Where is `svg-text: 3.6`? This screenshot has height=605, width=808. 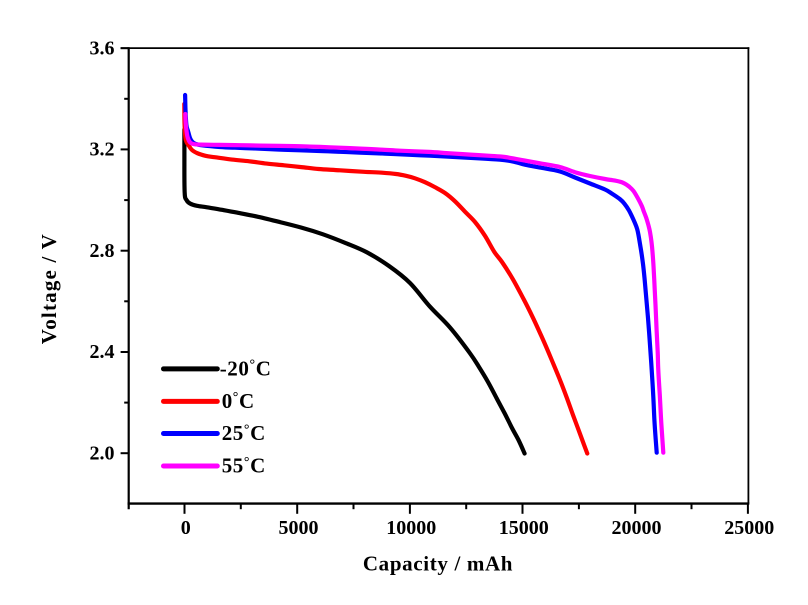
svg-text: 3.6 is located at coordinates (102, 48).